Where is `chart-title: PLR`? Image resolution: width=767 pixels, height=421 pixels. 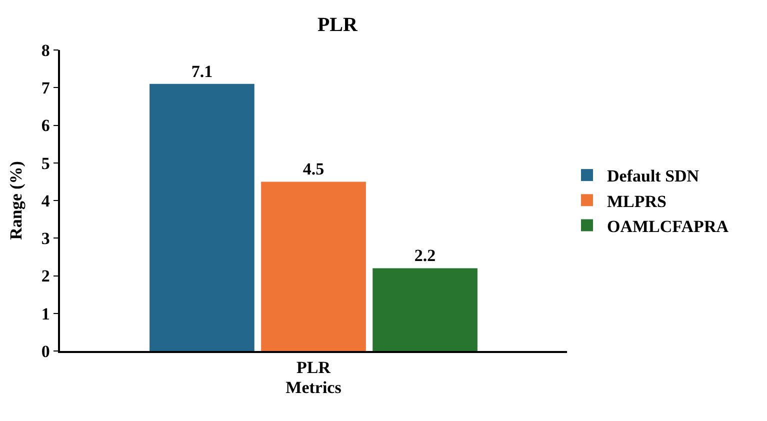 chart-title: PLR is located at coordinates (337, 25).